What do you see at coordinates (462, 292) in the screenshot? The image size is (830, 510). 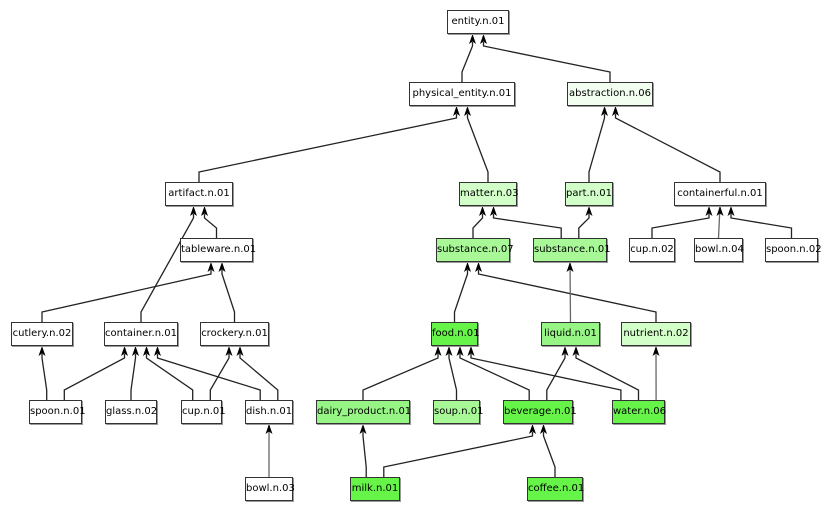 I see `edge-food-to-substance07` at bounding box center [462, 292].